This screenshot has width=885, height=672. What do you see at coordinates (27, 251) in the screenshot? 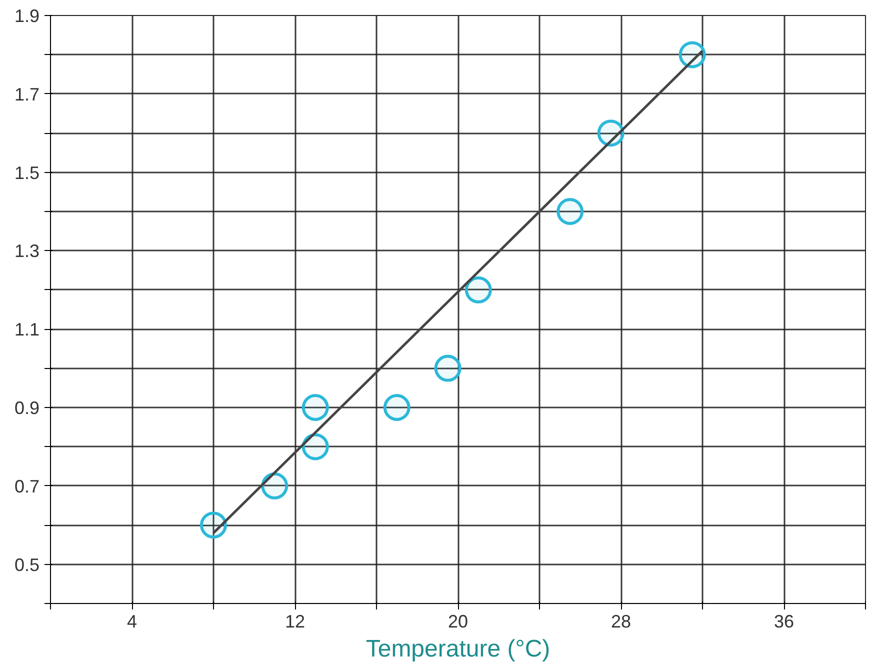
I see `y-tick-label: 1.3` at bounding box center [27, 251].